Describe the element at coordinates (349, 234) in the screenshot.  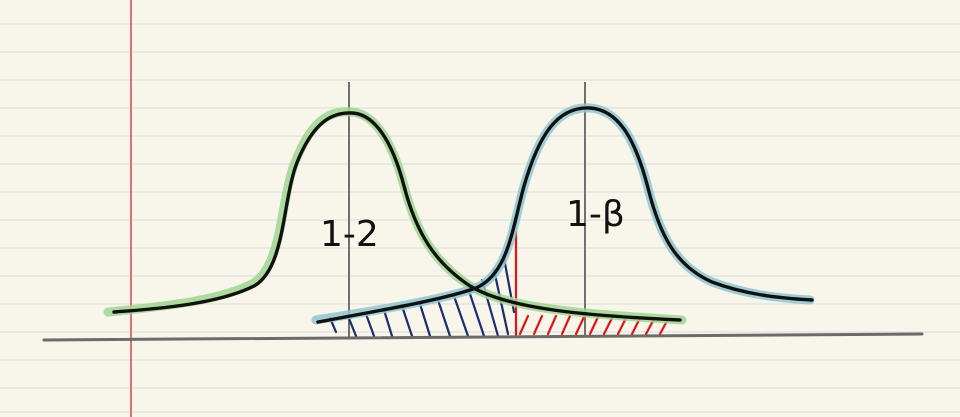
I see `left-region-label: 1-2` at that location.